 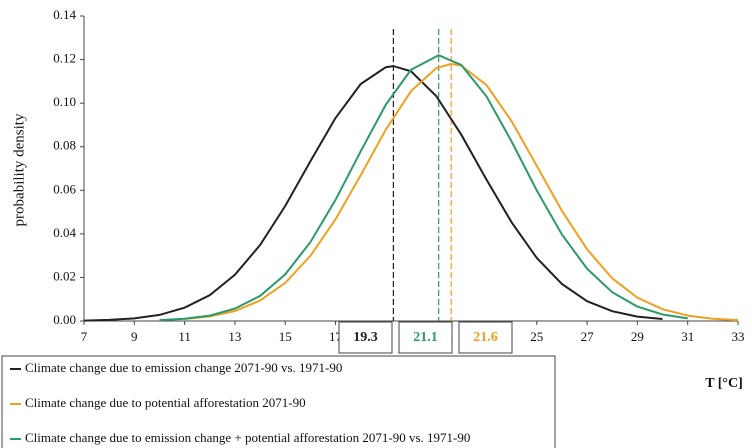 What do you see at coordinates (234, 336) in the screenshot?
I see `x-tick-label: 13` at bounding box center [234, 336].